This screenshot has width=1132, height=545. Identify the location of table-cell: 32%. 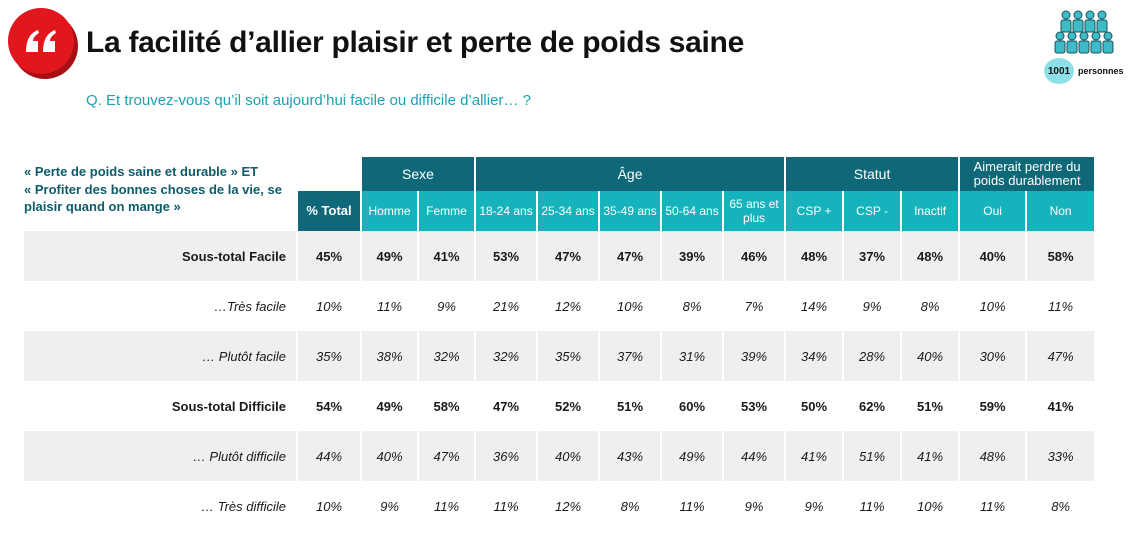
(446, 356).